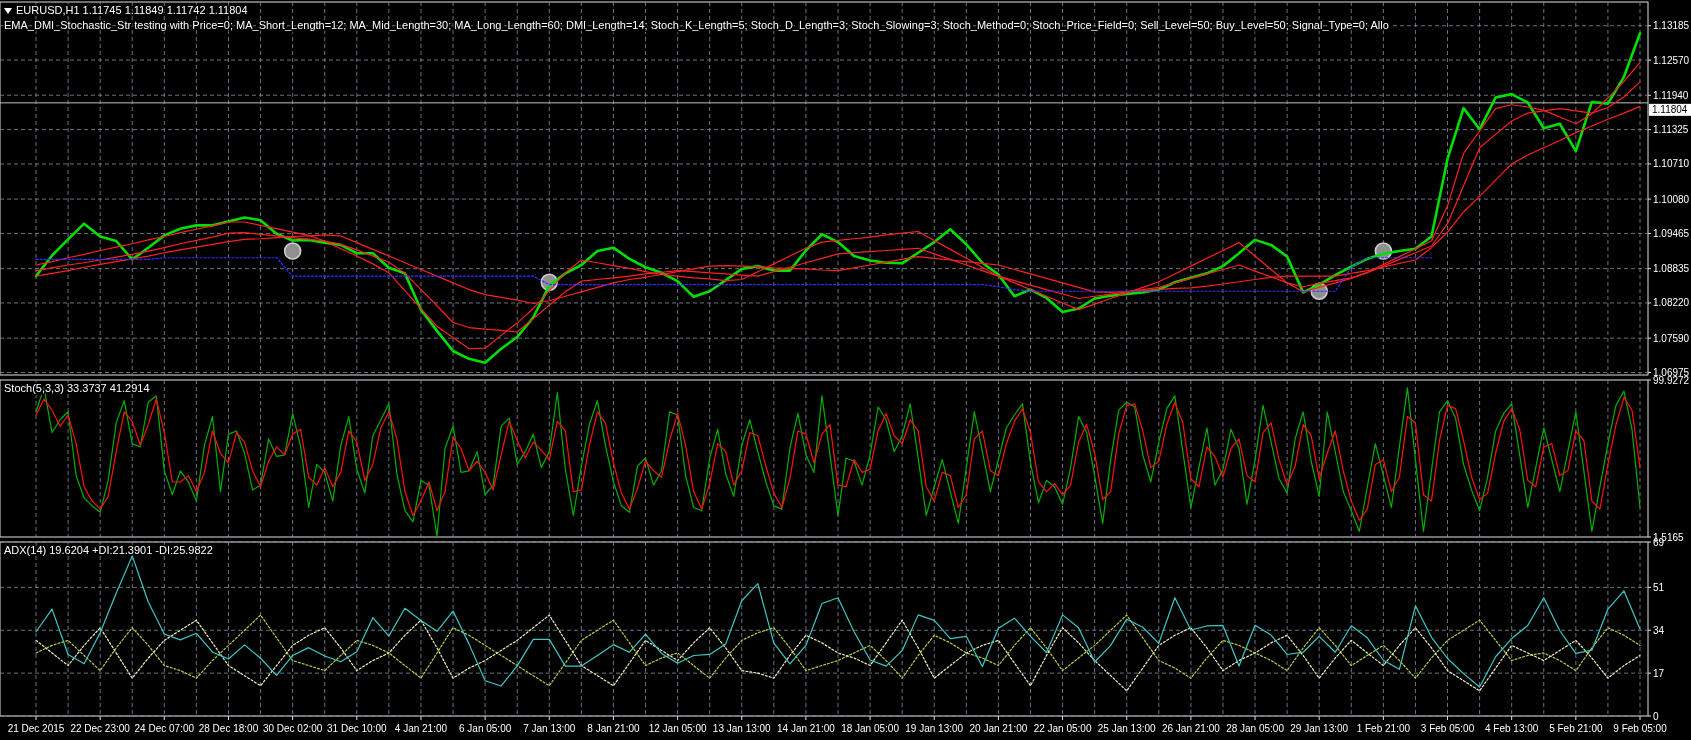 The height and width of the screenshot is (740, 1691). Describe the element at coordinates (1127, 728) in the screenshot. I see `x-tick-label: 25 Jan 13:00` at that location.